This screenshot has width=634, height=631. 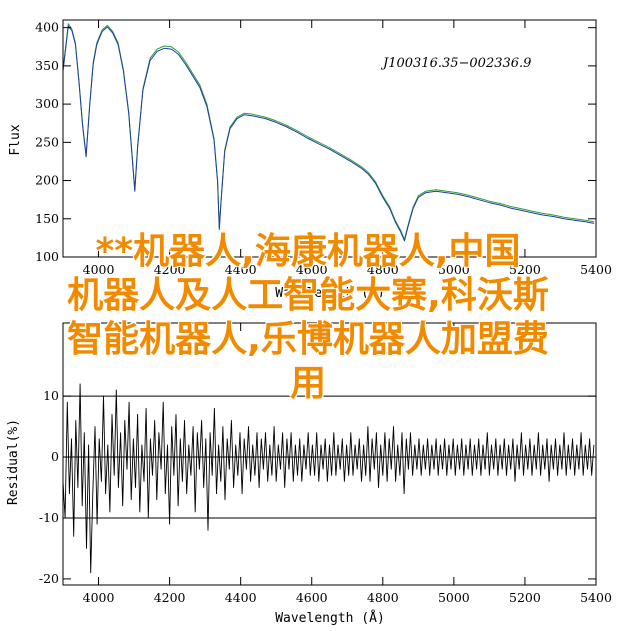 I want to click on top-x-tick-label: 4400, so click(x=241, y=269).